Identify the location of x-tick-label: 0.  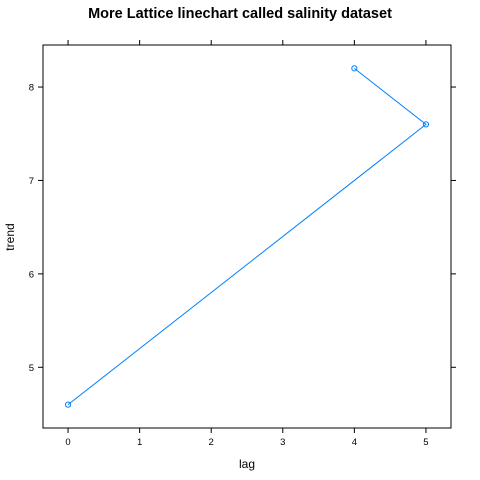
(67, 442).